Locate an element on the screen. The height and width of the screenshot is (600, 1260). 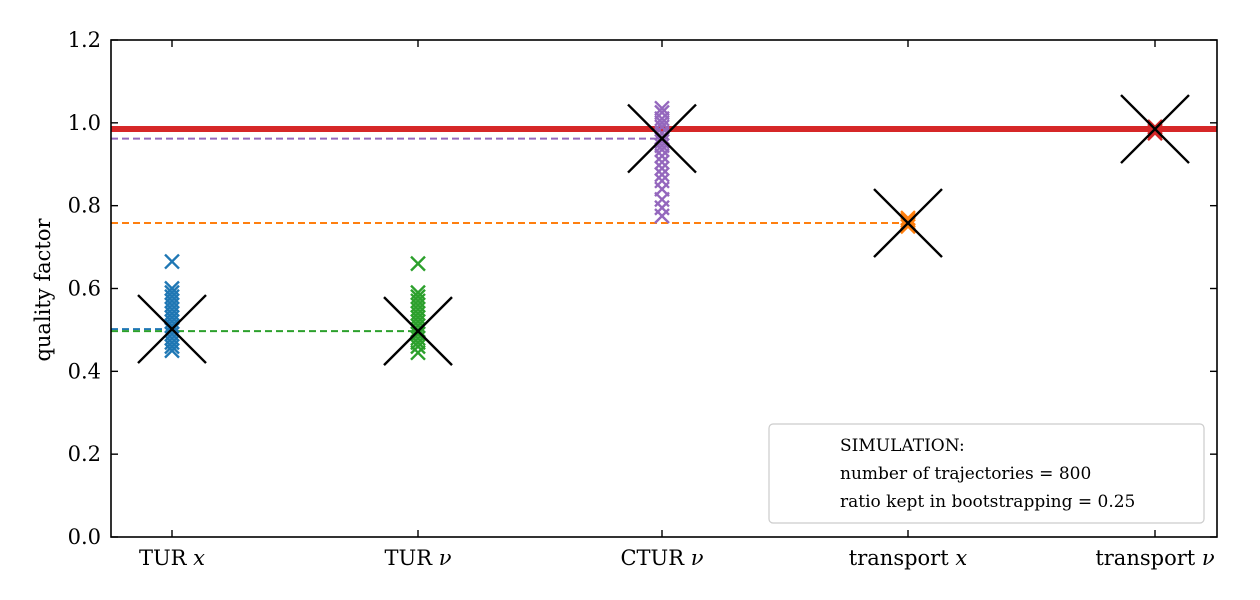
sample-marker-2-15-stroke-b is located at coordinates (418, 346).